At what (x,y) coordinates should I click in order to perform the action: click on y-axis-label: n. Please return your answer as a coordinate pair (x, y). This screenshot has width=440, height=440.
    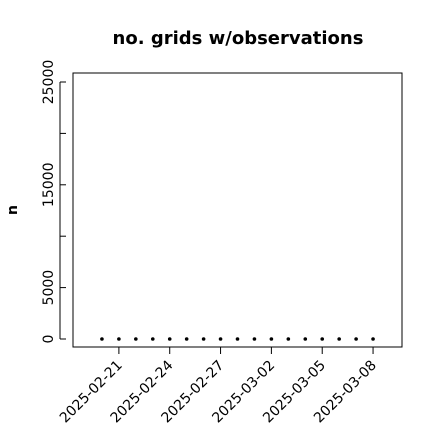
    Looking at the image, I should click on (13, 210).